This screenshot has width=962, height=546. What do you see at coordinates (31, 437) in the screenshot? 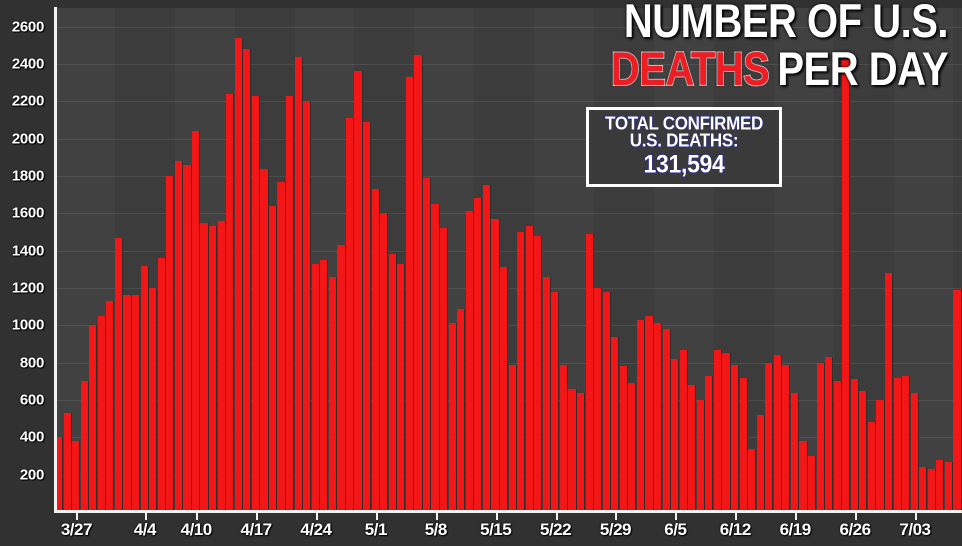
I see `y-axis-tick-label: 400` at bounding box center [31, 437].